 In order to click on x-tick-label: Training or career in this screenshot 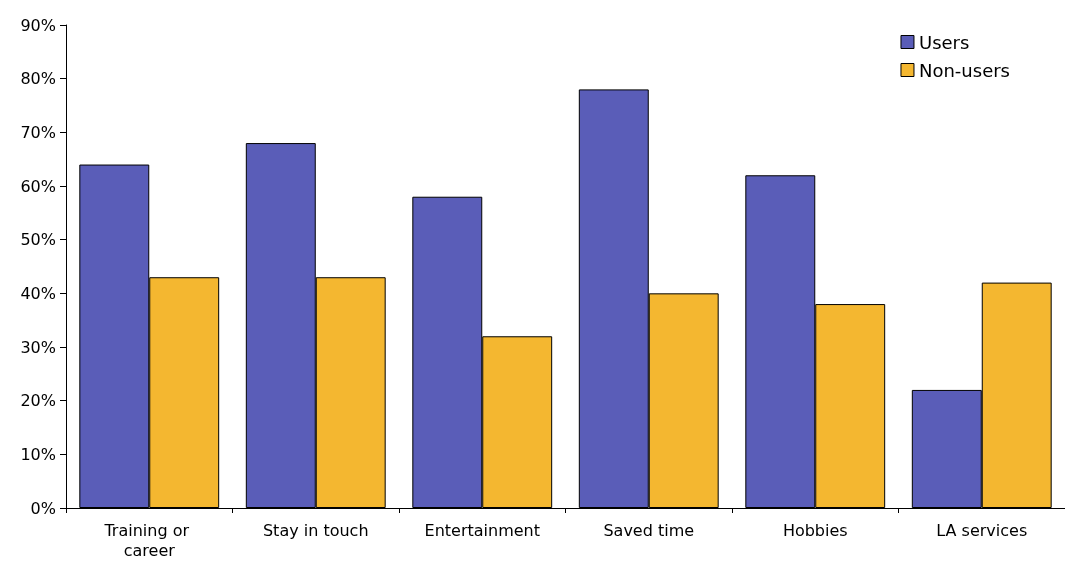, I will do `click(149, 540)`.